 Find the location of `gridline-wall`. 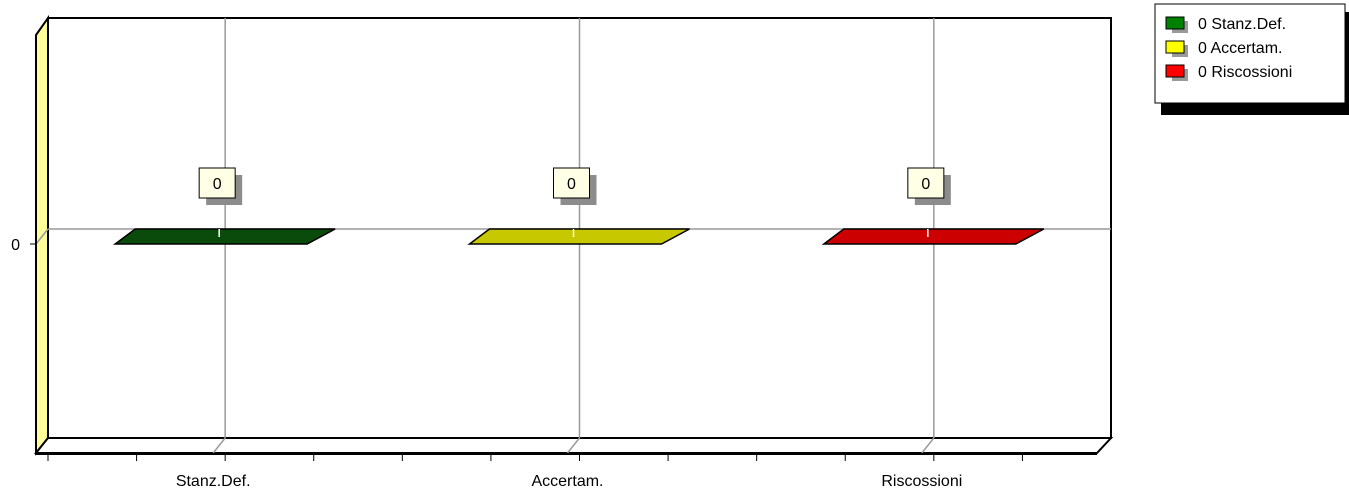

gridline-wall is located at coordinates (42, 236).